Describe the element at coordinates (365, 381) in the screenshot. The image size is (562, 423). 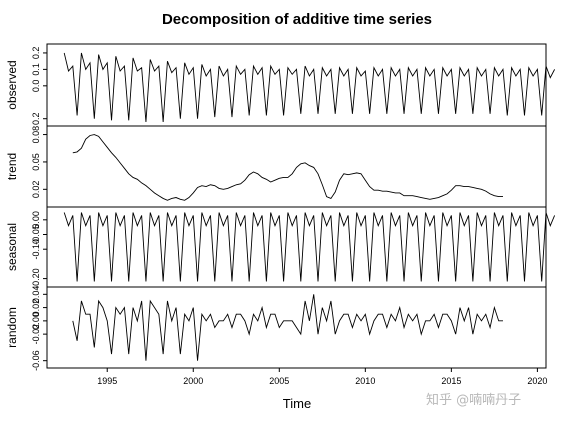
I see `x-tick-label: 2010` at that location.